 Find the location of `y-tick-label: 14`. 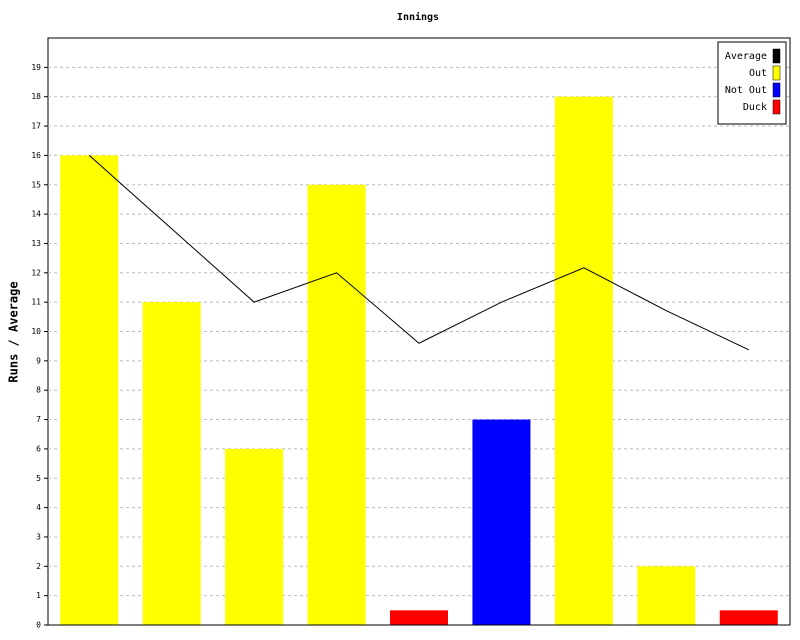

y-tick-label: 14 is located at coordinates (36, 214).